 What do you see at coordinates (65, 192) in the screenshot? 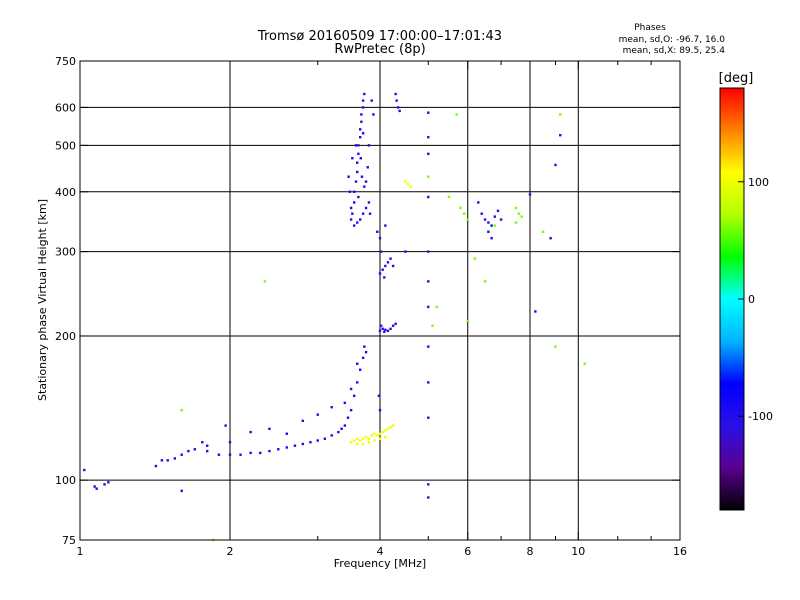
I see `y-tick-label: 400` at bounding box center [65, 192].